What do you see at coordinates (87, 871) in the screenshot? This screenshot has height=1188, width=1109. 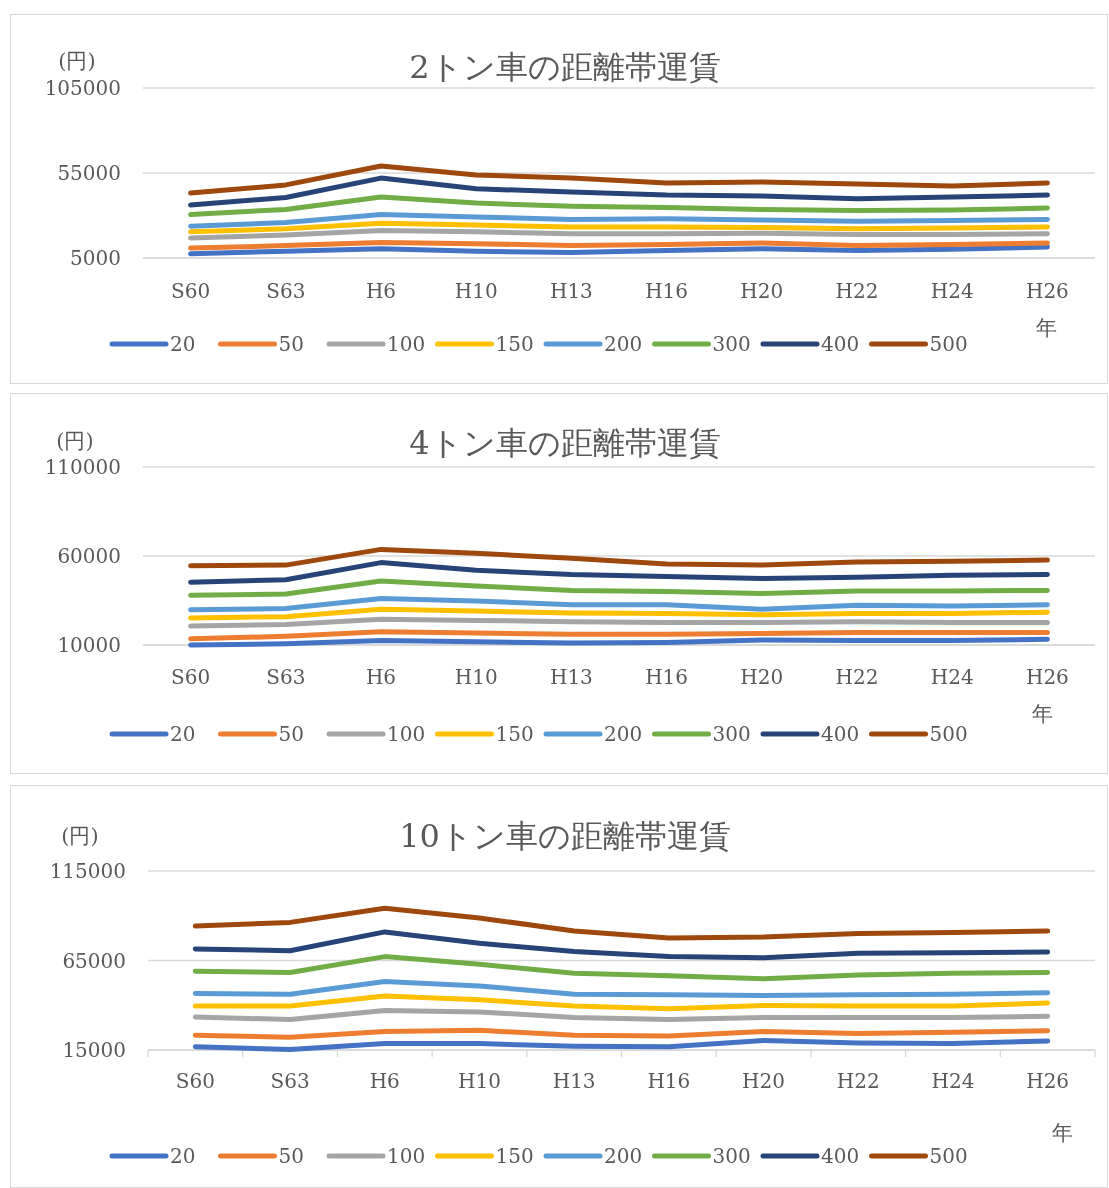 I see `y-tick-label: 115000` at bounding box center [87, 871].